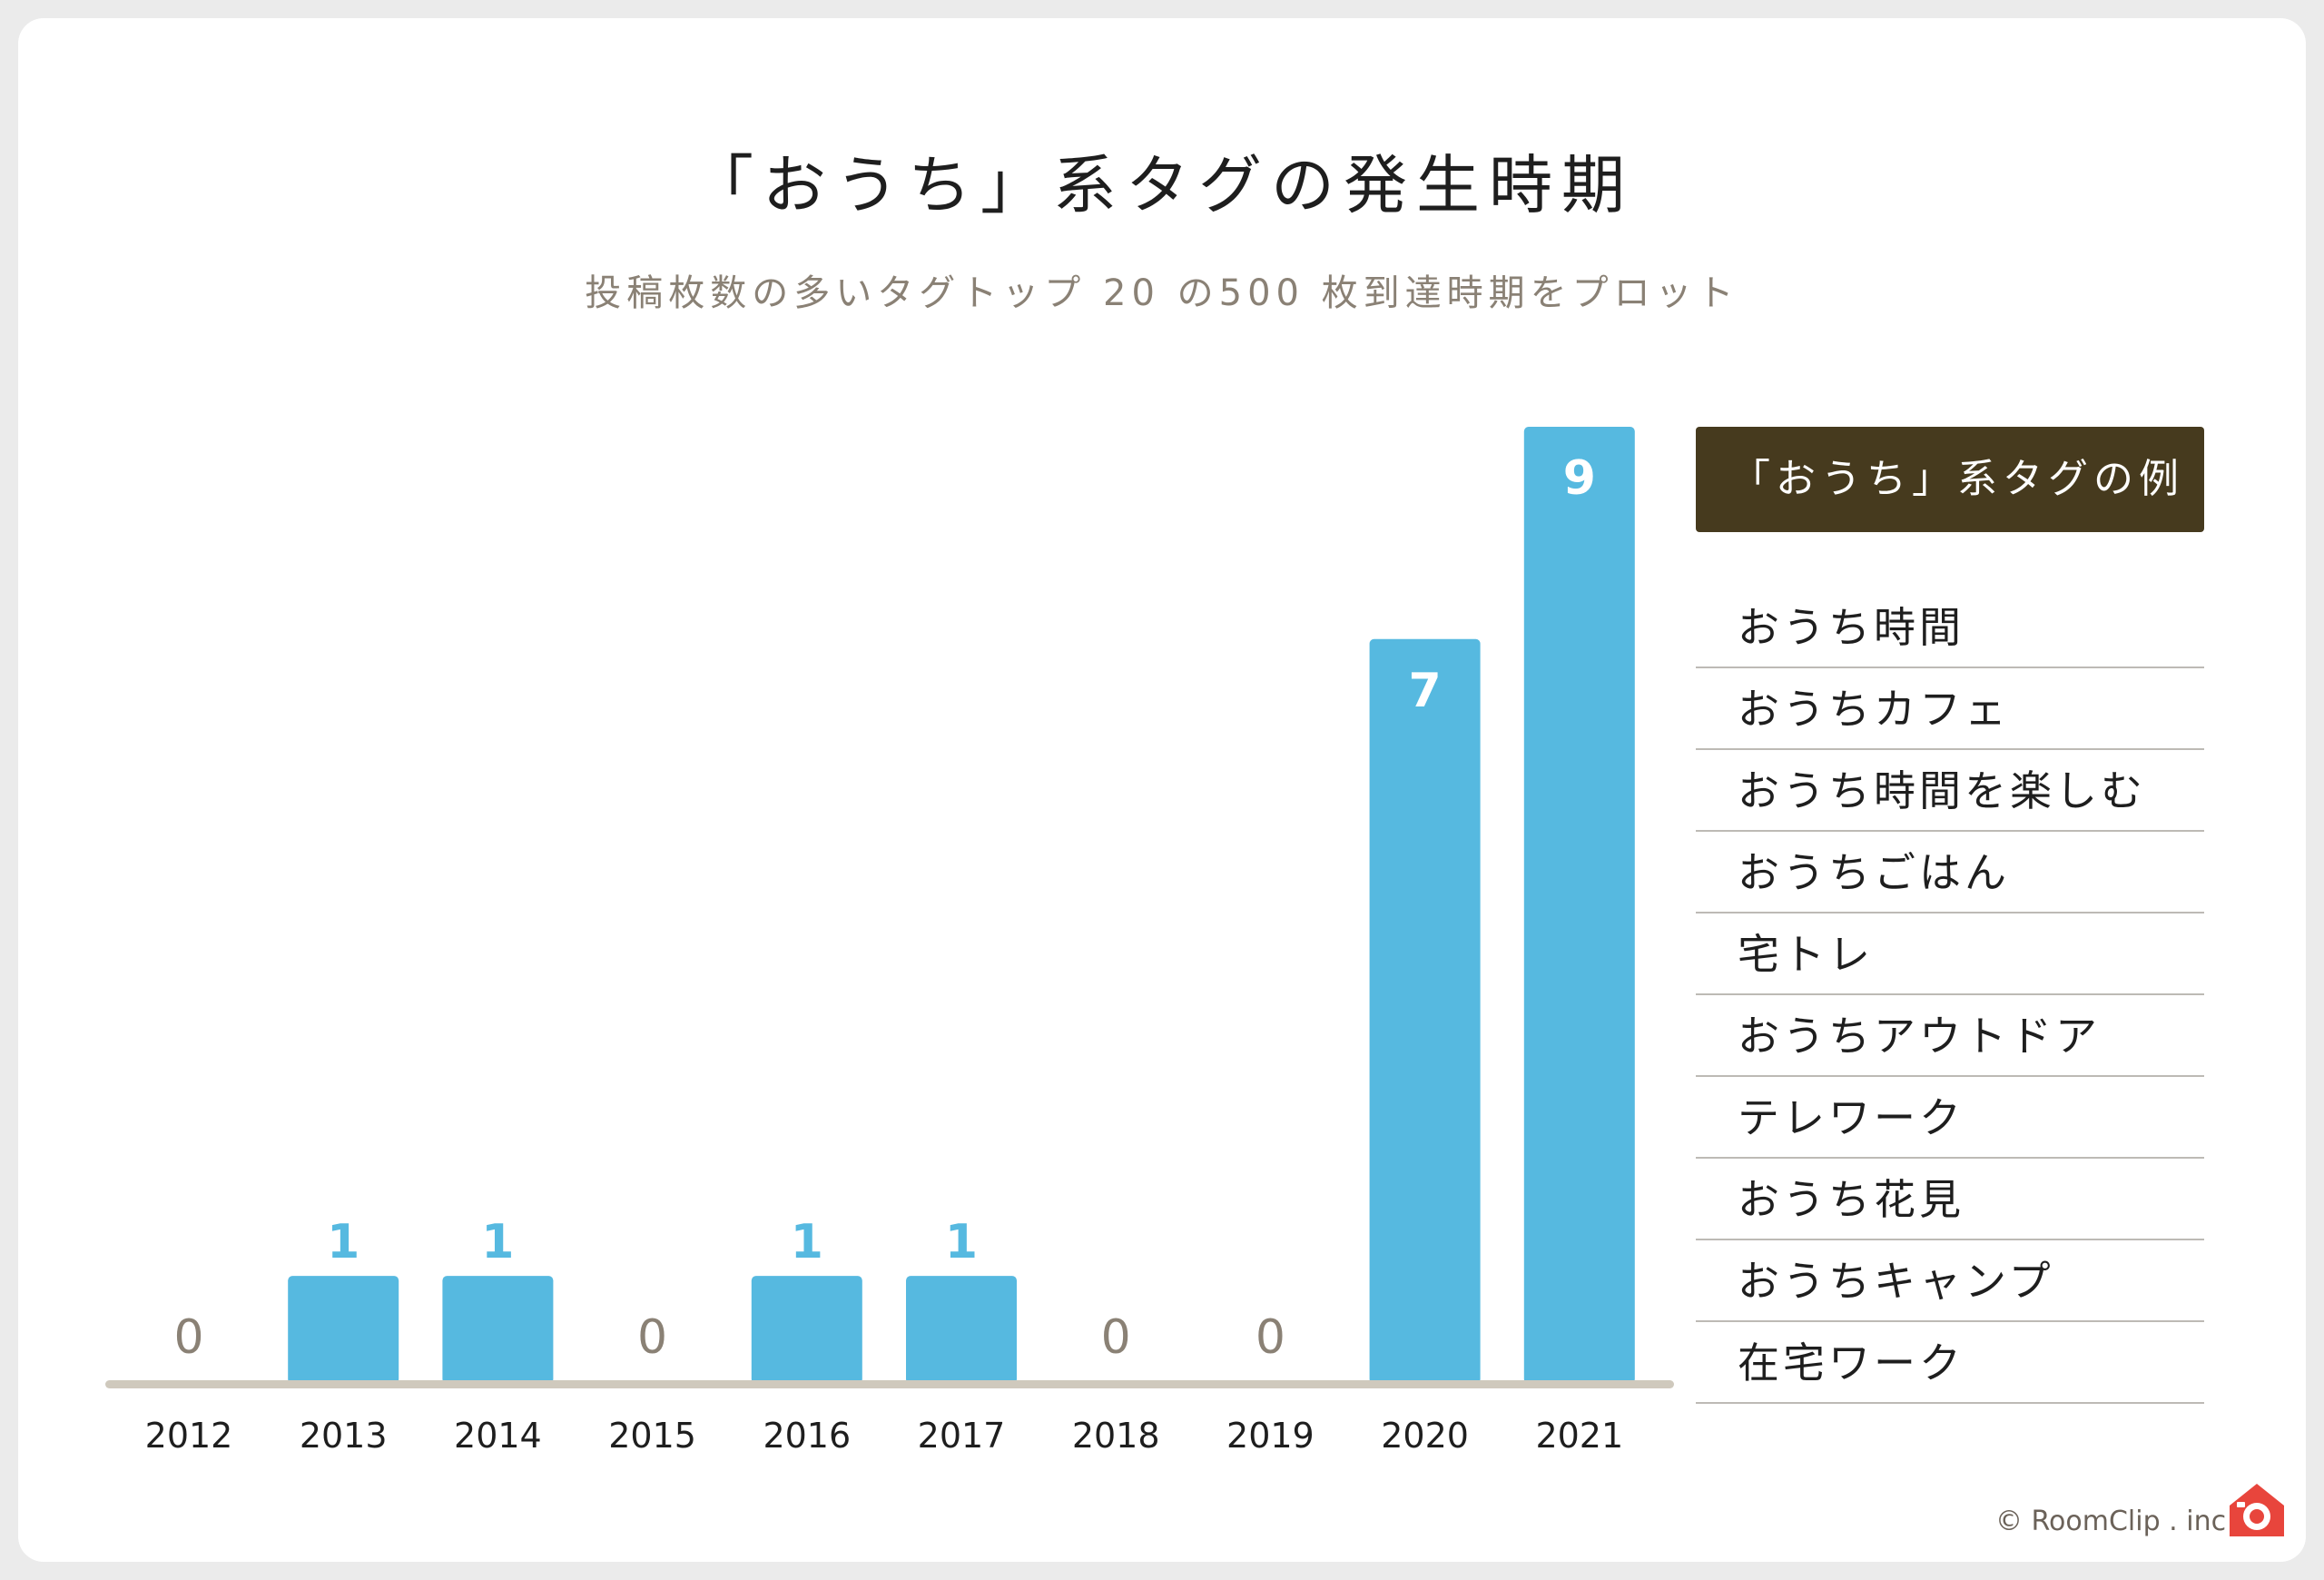  Describe the element at coordinates (1950, 709) in the screenshot. I see `legend-item: おうちカフェ` at that location.